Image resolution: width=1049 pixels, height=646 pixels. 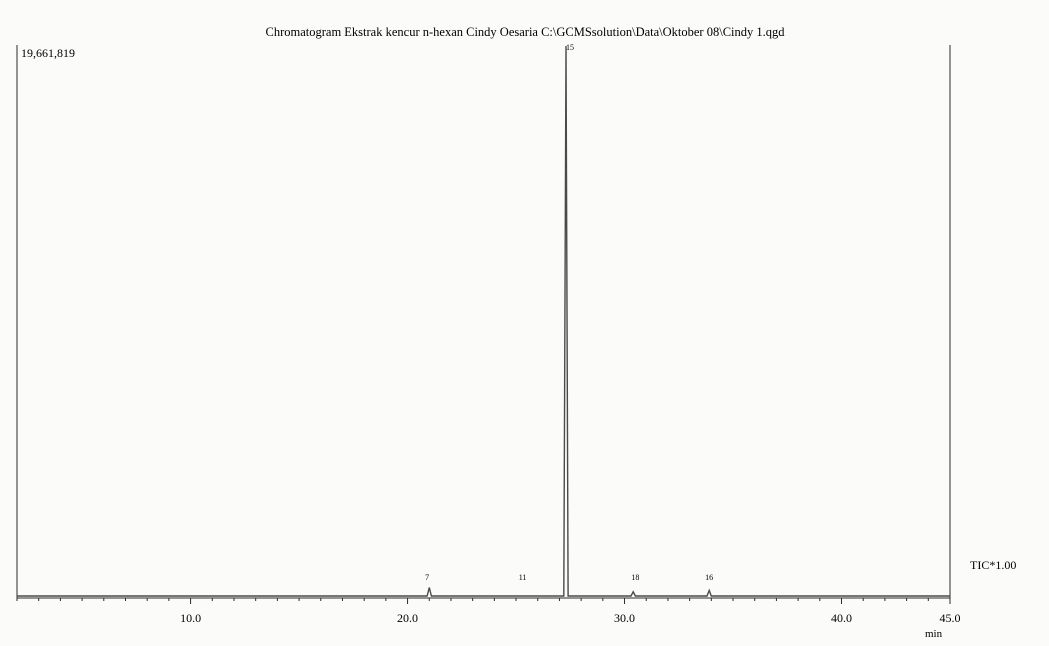 What do you see at coordinates (635, 577) in the screenshot?
I see `peak-label: 18` at bounding box center [635, 577].